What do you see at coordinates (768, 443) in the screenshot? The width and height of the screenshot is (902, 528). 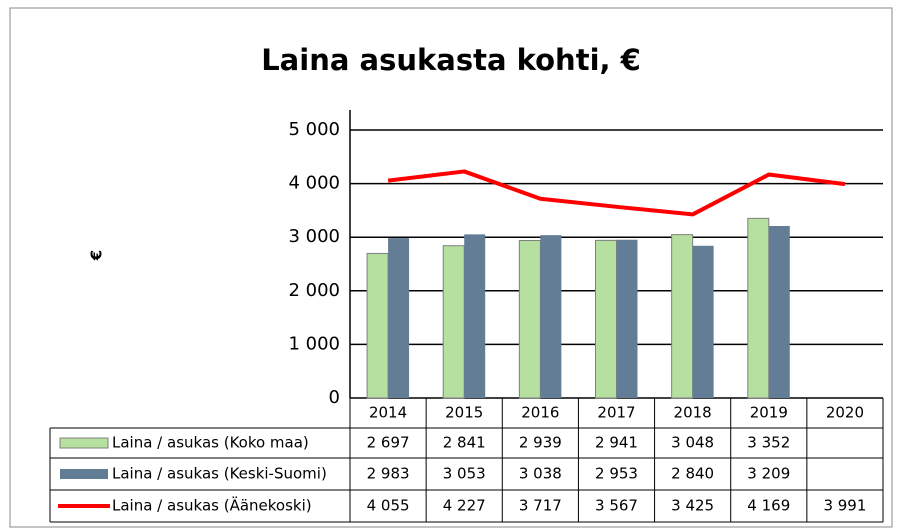 I see `table-value: 3 352` at bounding box center [768, 443].